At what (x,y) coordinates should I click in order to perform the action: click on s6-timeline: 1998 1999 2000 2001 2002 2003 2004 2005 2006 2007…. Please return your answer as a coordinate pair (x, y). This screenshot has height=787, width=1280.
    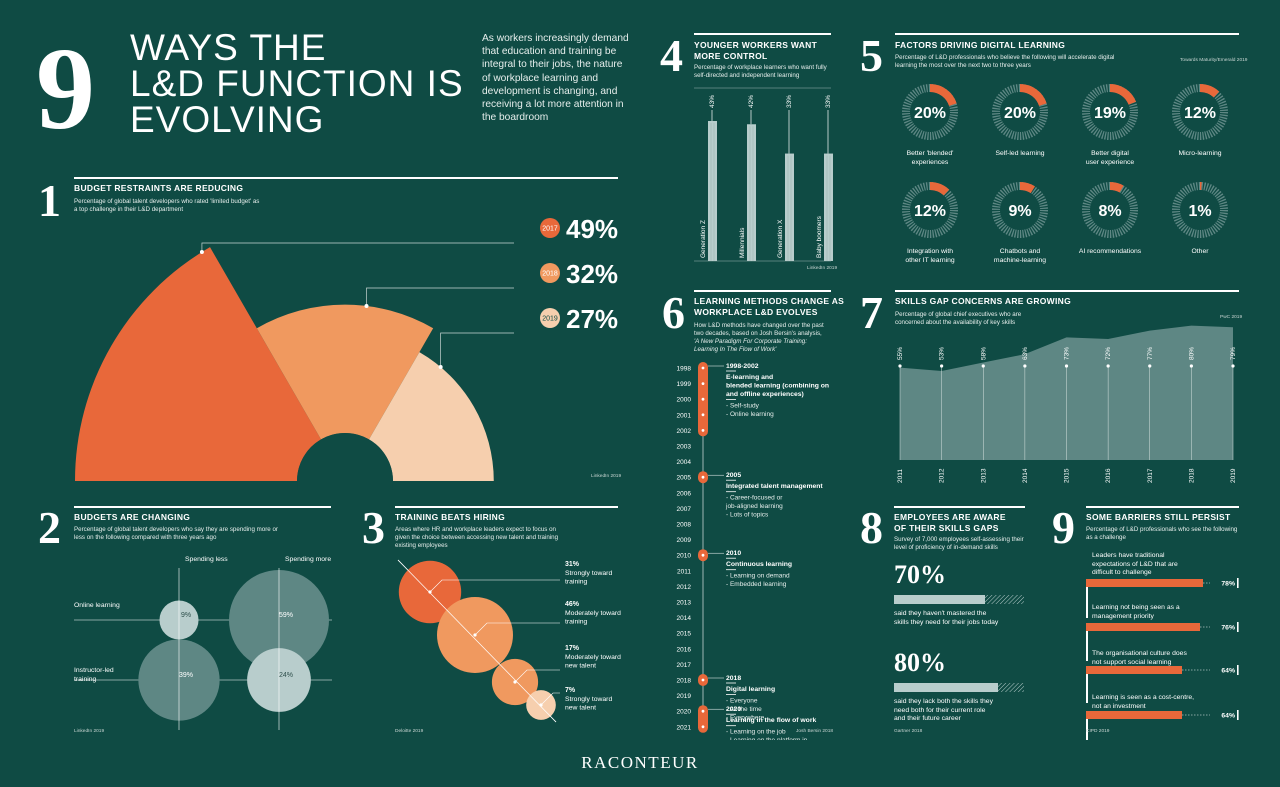
    Looking at the image, I should click on (753, 551).